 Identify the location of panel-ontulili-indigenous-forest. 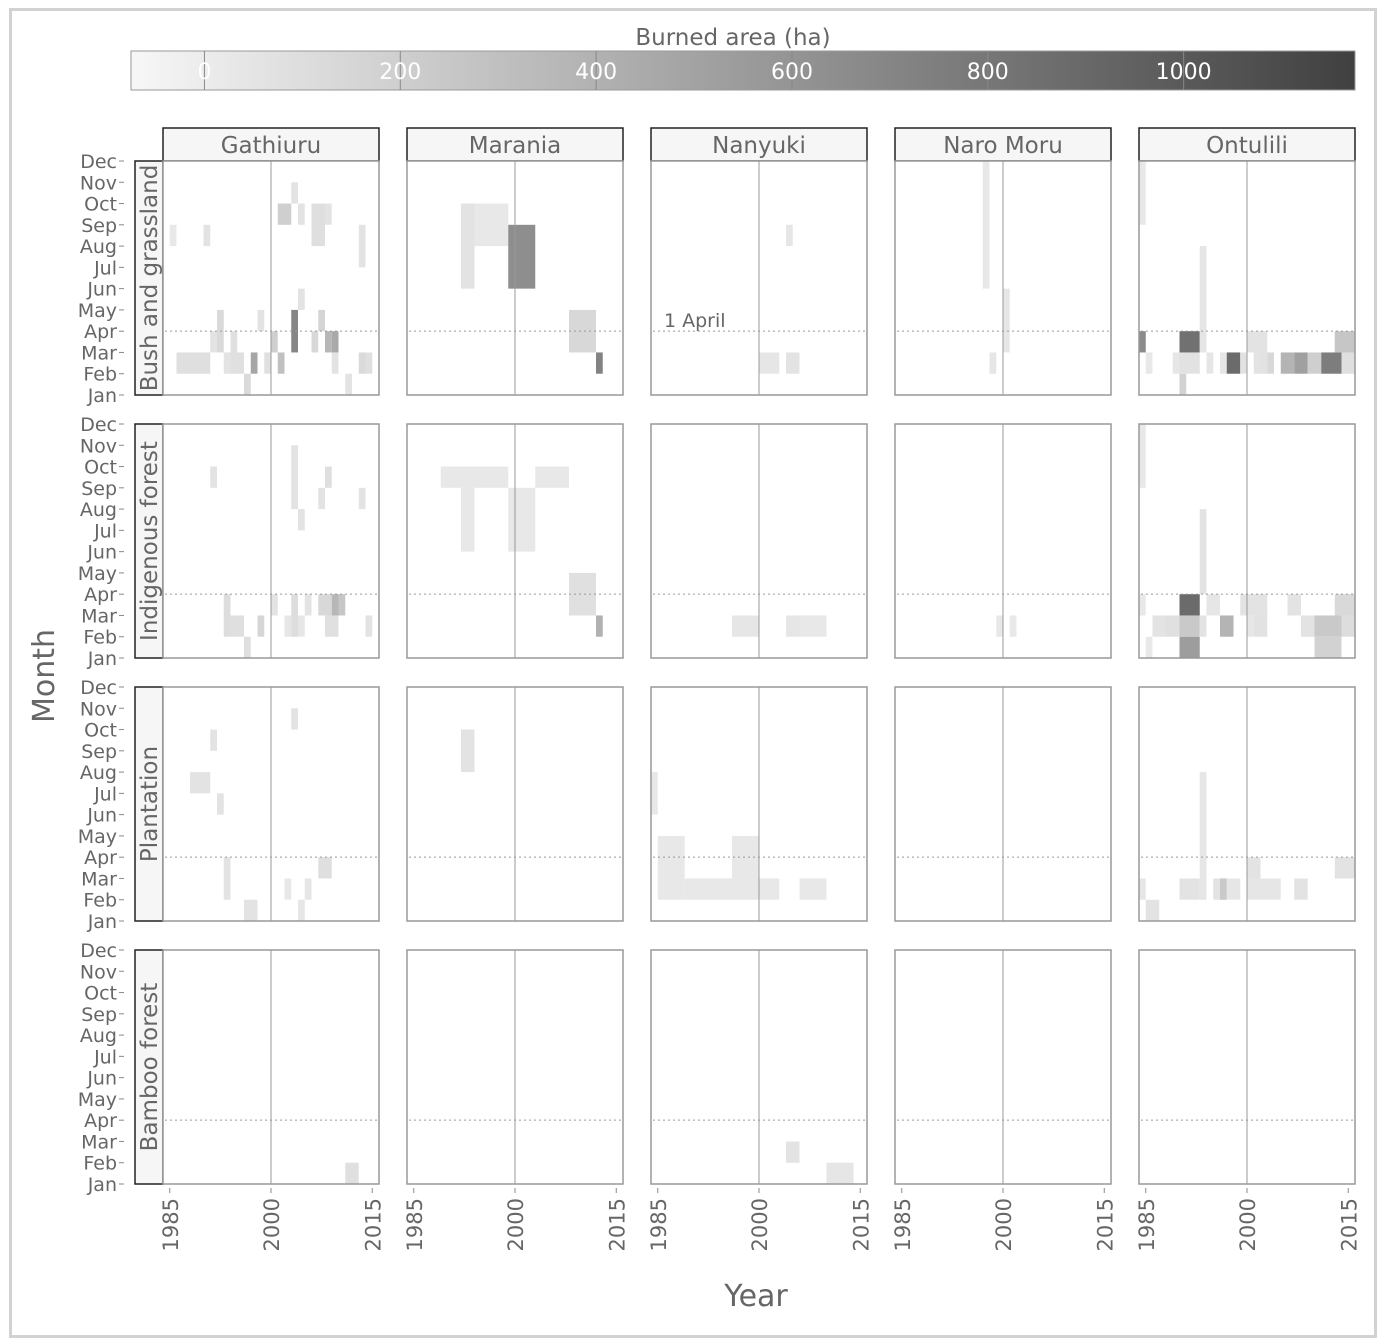
(1247, 541).